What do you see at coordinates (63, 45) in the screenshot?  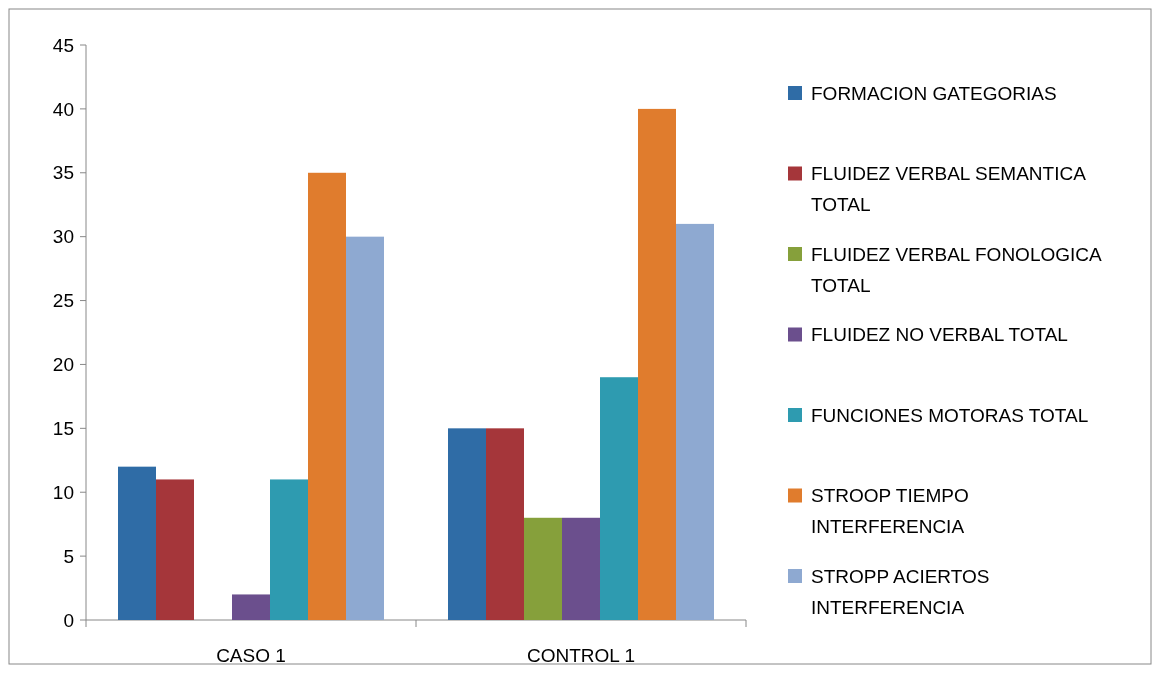 I see `y-tick-label: 45` at bounding box center [63, 45].